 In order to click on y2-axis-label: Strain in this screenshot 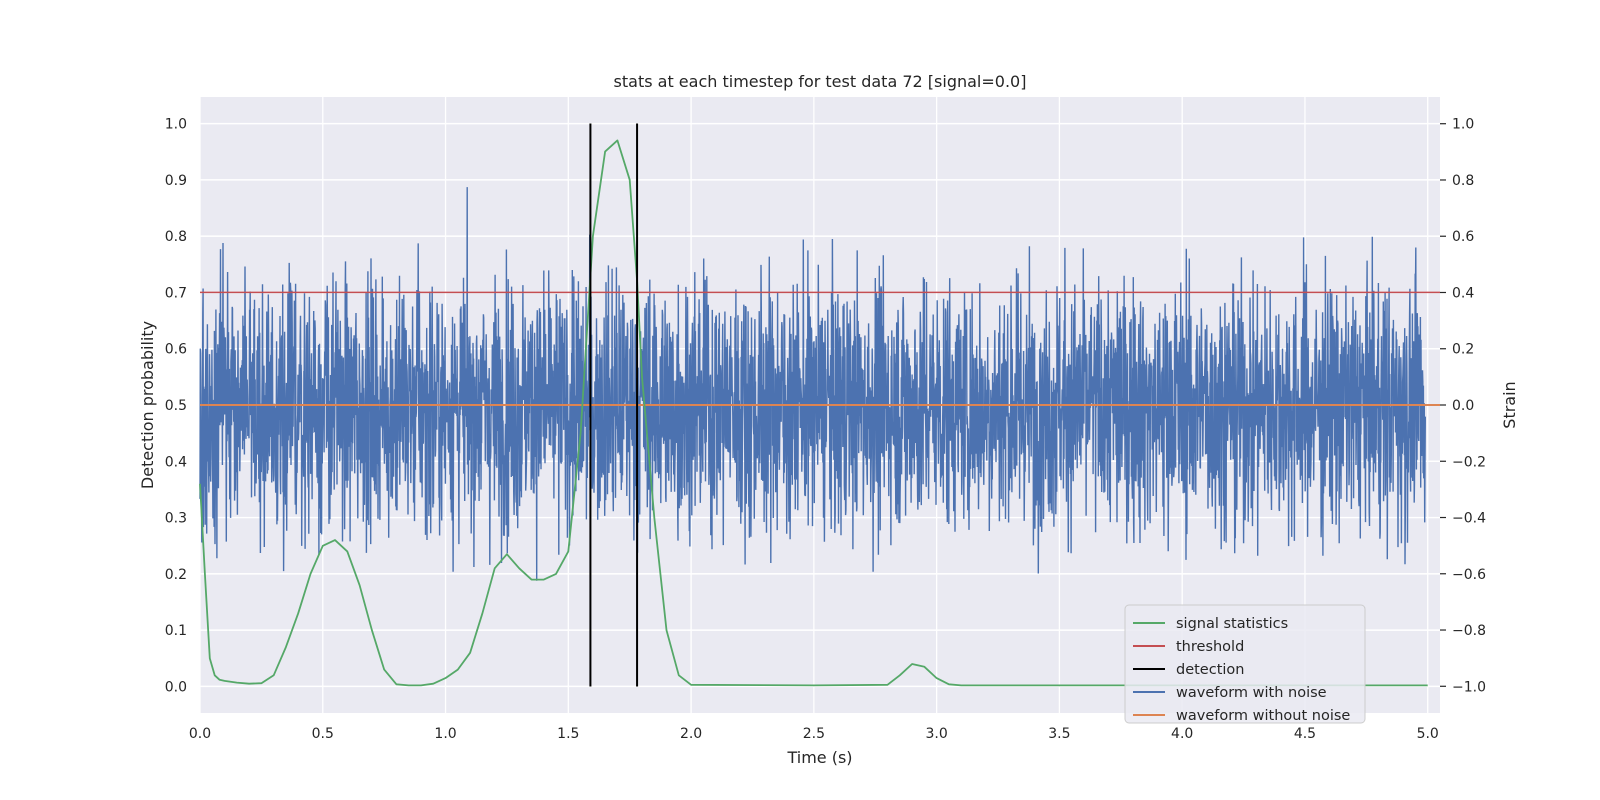, I will do `click(1509, 404)`.